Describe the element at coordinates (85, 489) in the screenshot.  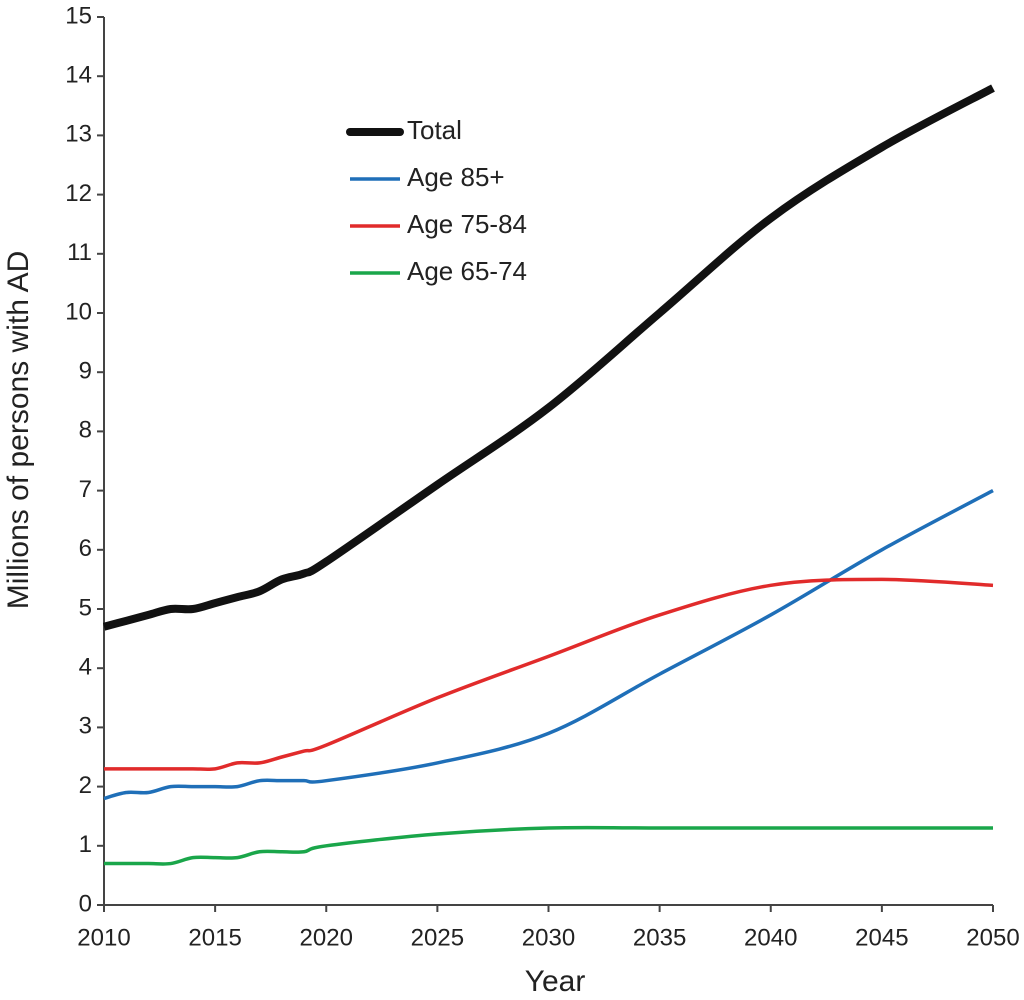
I see `y-tick-label: 7` at that location.